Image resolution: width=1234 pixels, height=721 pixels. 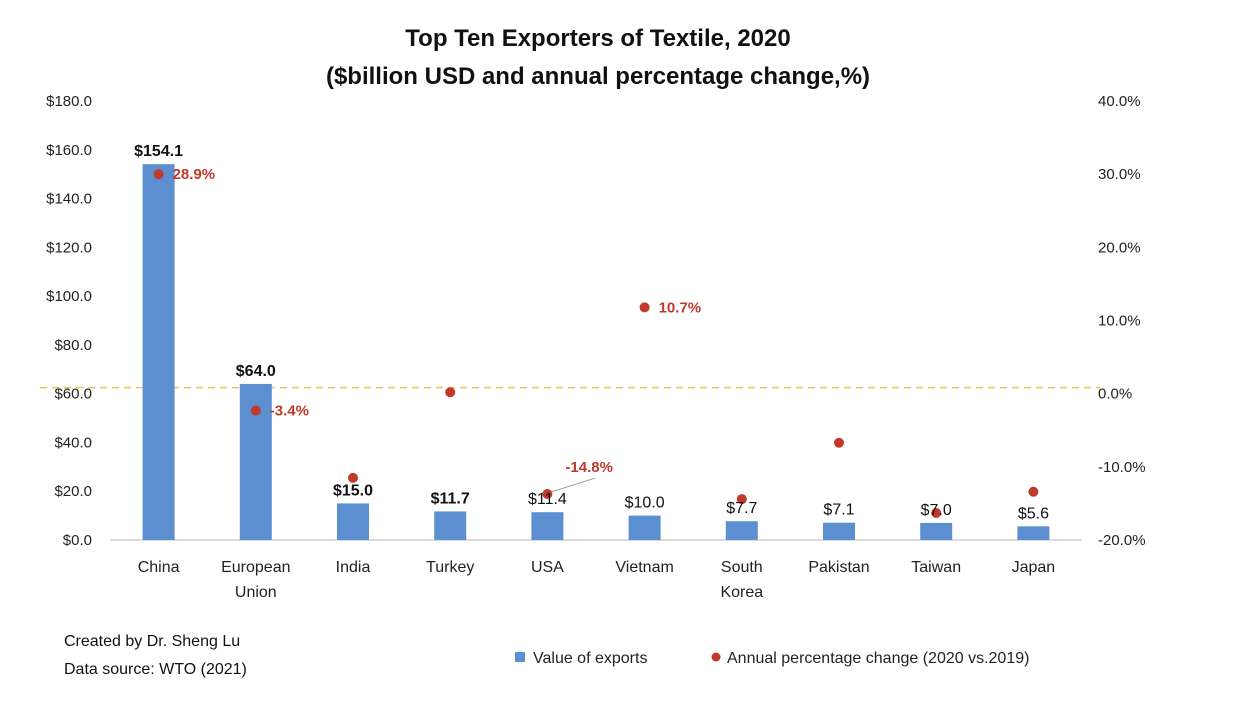 What do you see at coordinates (741, 508) in the screenshot?
I see `bar-value-label: $7.7` at bounding box center [741, 508].